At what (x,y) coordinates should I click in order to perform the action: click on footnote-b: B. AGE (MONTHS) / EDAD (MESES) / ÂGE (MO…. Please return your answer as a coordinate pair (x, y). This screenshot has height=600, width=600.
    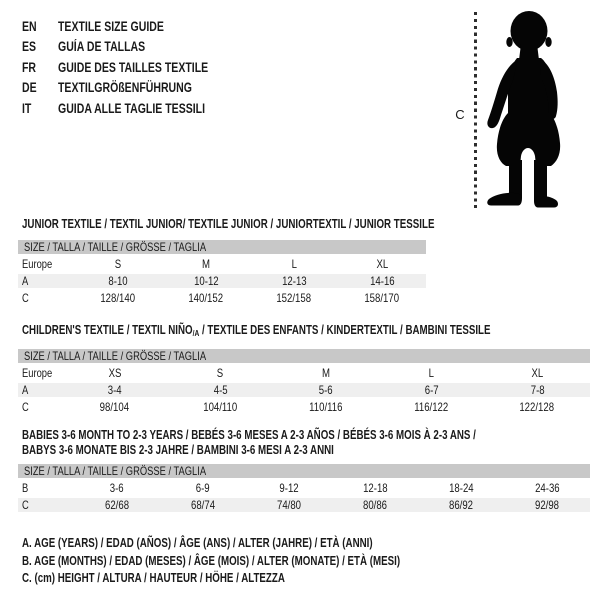
    Looking at the image, I should click on (211, 560).